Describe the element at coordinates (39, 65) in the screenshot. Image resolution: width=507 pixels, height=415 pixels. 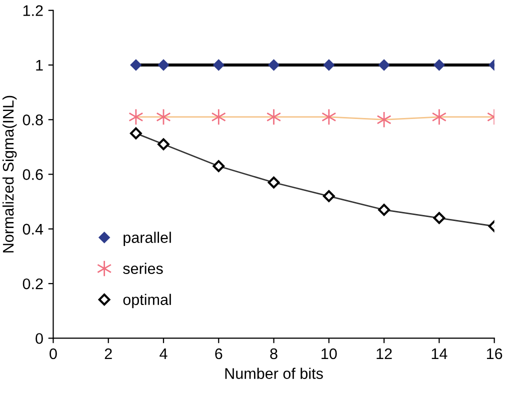
I see `y-tick-label: 1` at that location.